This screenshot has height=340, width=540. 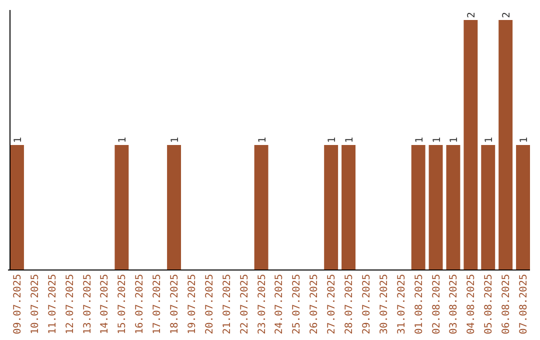 What do you see at coordinates (436, 304) in the screenshot?
I see `x-tick-label: 02.08.2025` at bounding box center [436, 304].